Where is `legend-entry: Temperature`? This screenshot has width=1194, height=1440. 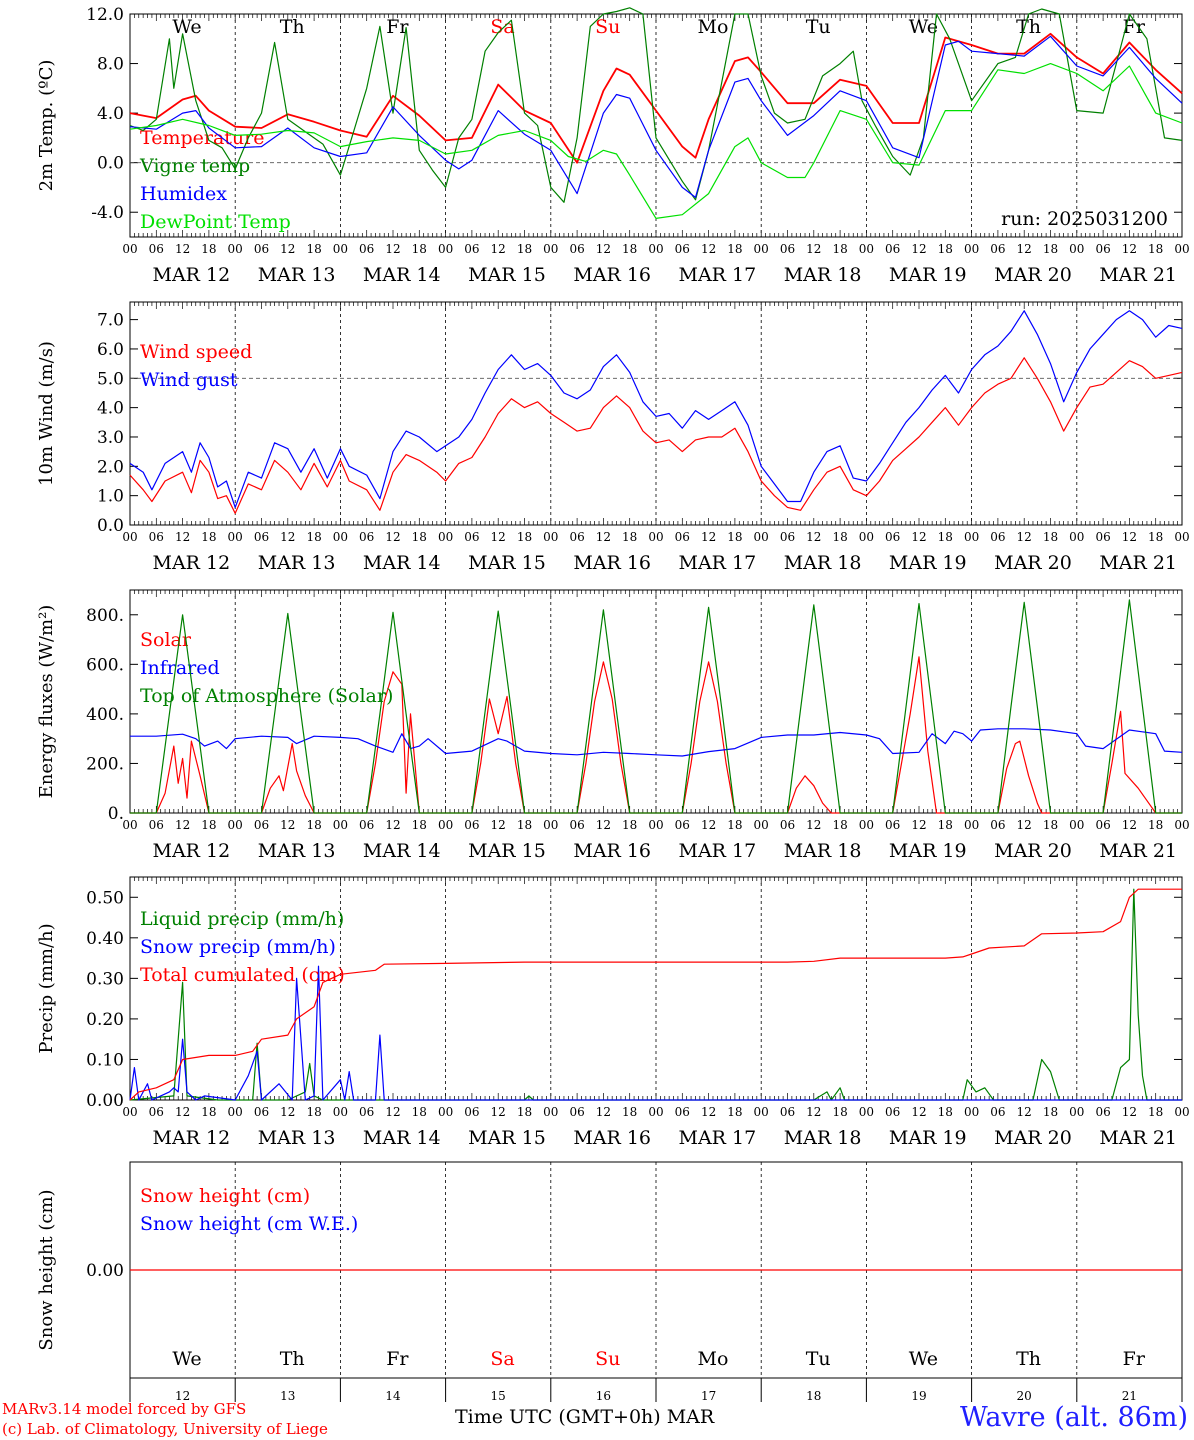
legend-entry: Temperature is located at coordinates (202, 138).